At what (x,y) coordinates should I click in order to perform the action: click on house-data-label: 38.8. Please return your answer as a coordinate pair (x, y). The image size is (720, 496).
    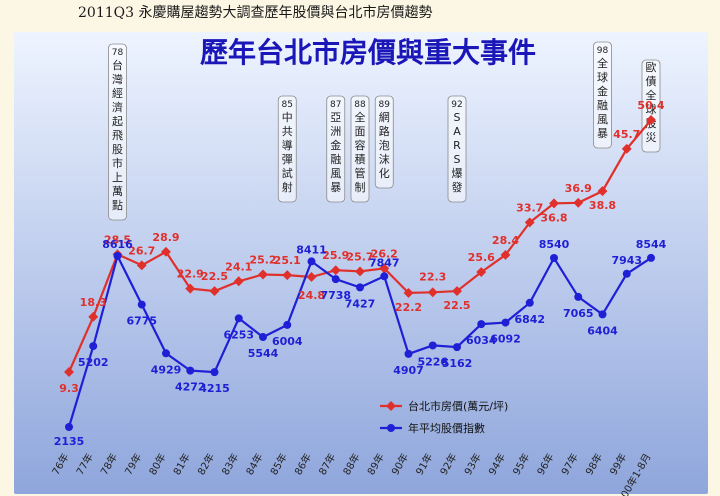
    Looking at the image, I should click on (602, 205).